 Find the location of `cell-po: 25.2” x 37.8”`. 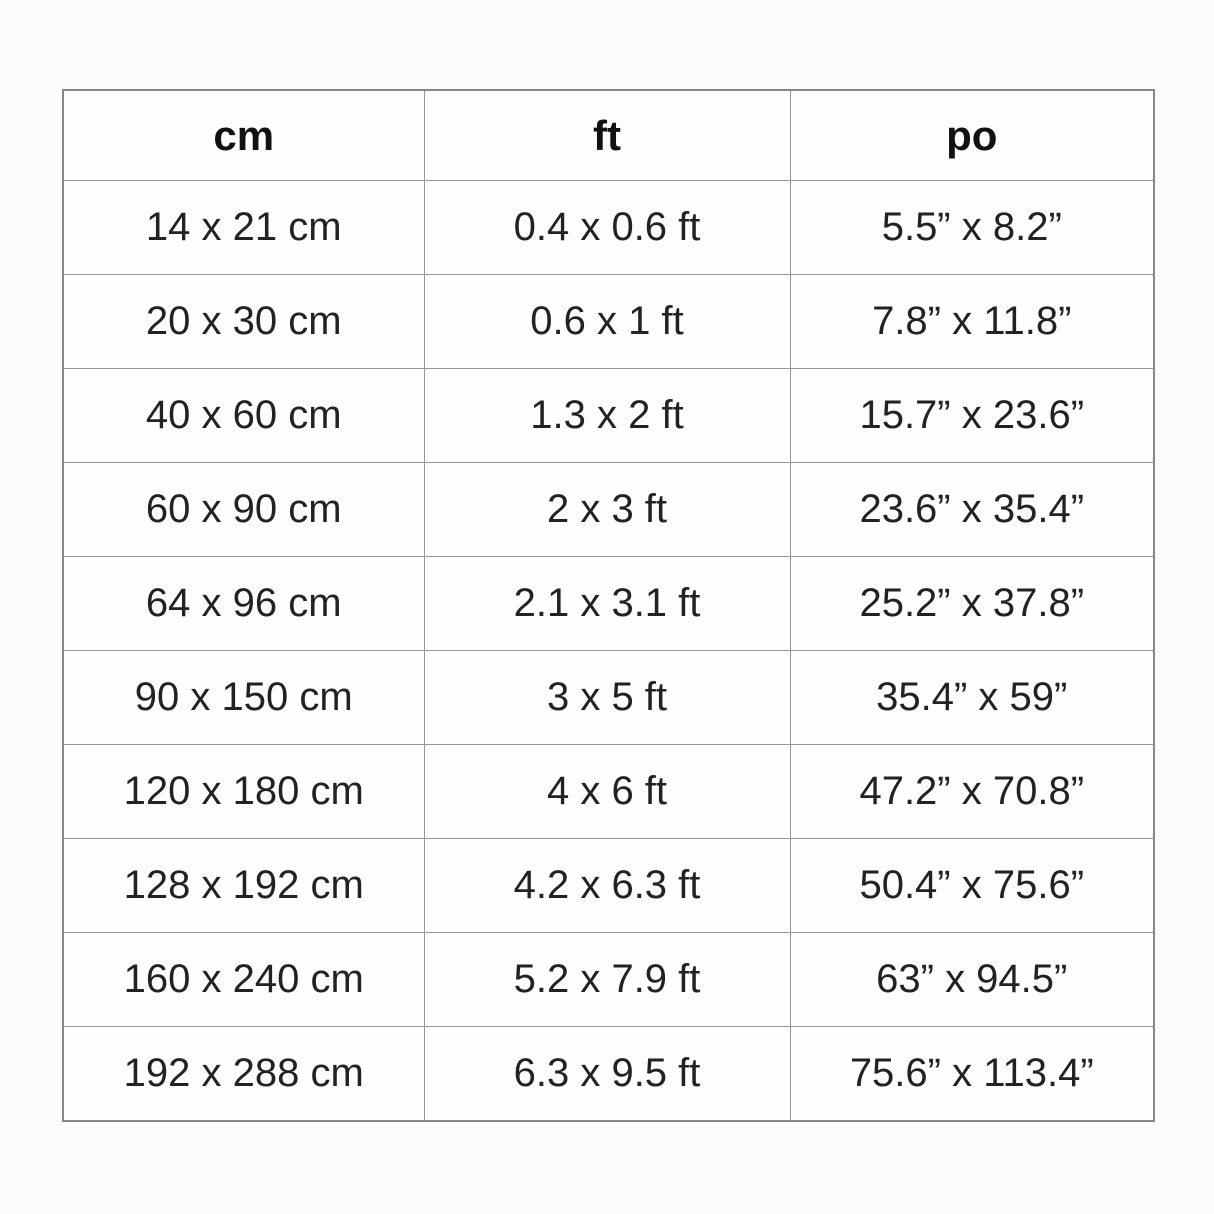

cell-po: 25.2” x 37.8” is located at coordinates (972, 603).